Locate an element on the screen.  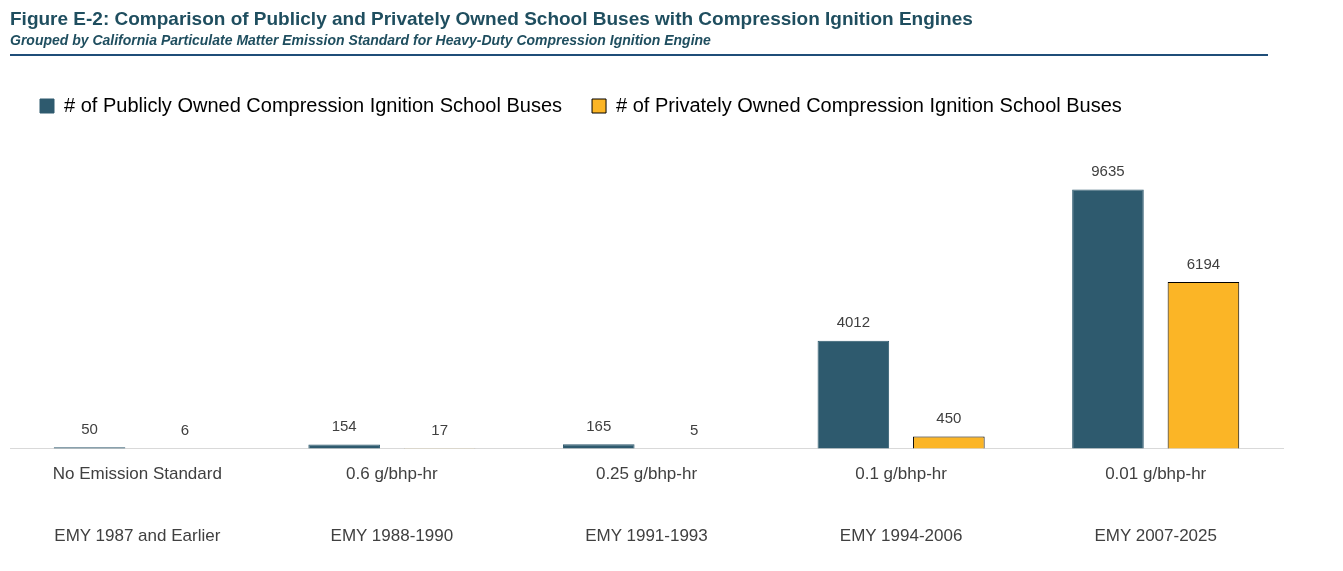
chart-title: Figure E-2: Comparison of Publicly and Privately Owned School Buses with Compression Ignition Engines is located at coordinates (492, 19).